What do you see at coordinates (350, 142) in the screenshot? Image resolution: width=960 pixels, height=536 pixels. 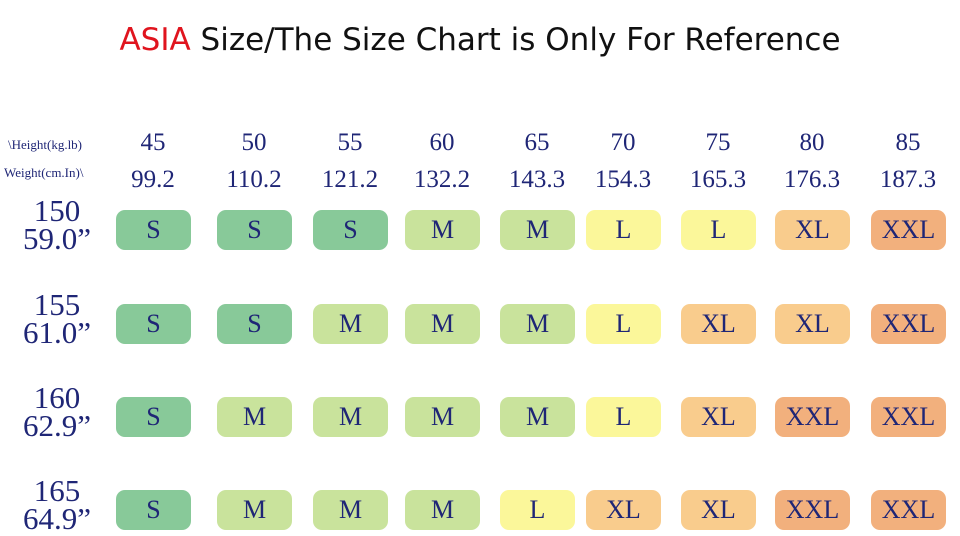 I see `weight-kg: 55` at bounding box center [350, 142].